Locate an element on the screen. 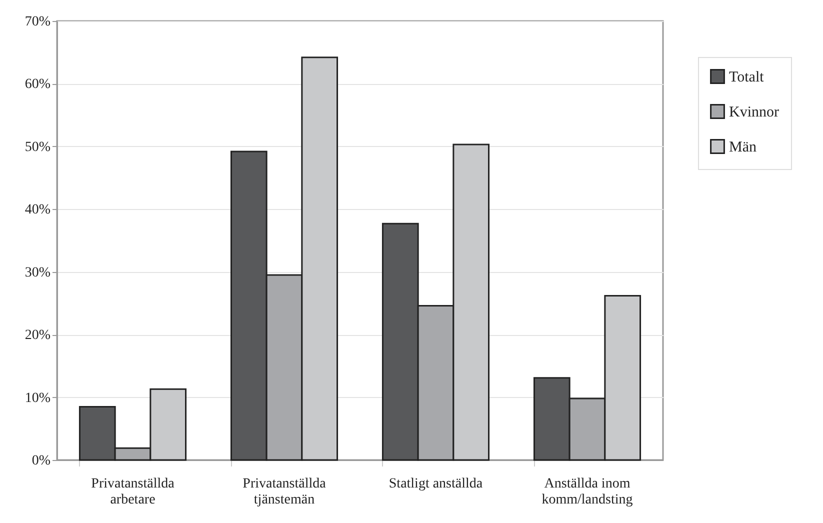 The height and width of the screenshot is (523, 823). legend-label: Kvinnor is located at coordinates (754, 112).